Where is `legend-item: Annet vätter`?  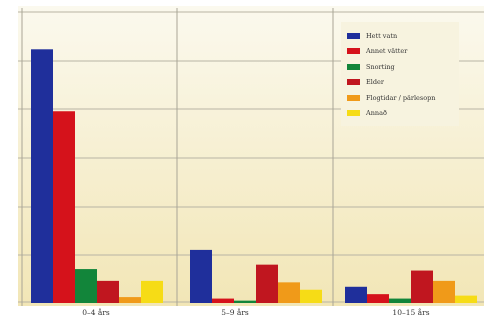
legend-item: Annet vätter is located at coordinates (400, 52).